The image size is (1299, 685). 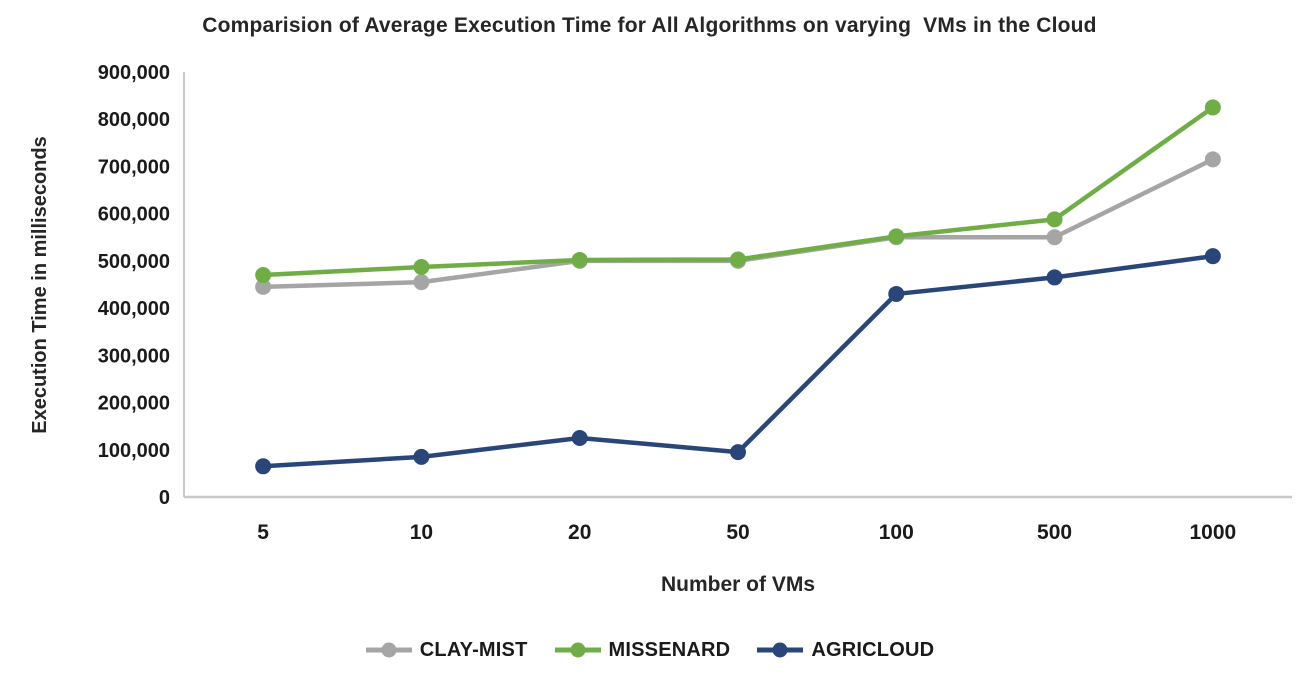 I want to click on x-tick-label: 100, so click(x=896, y=532).